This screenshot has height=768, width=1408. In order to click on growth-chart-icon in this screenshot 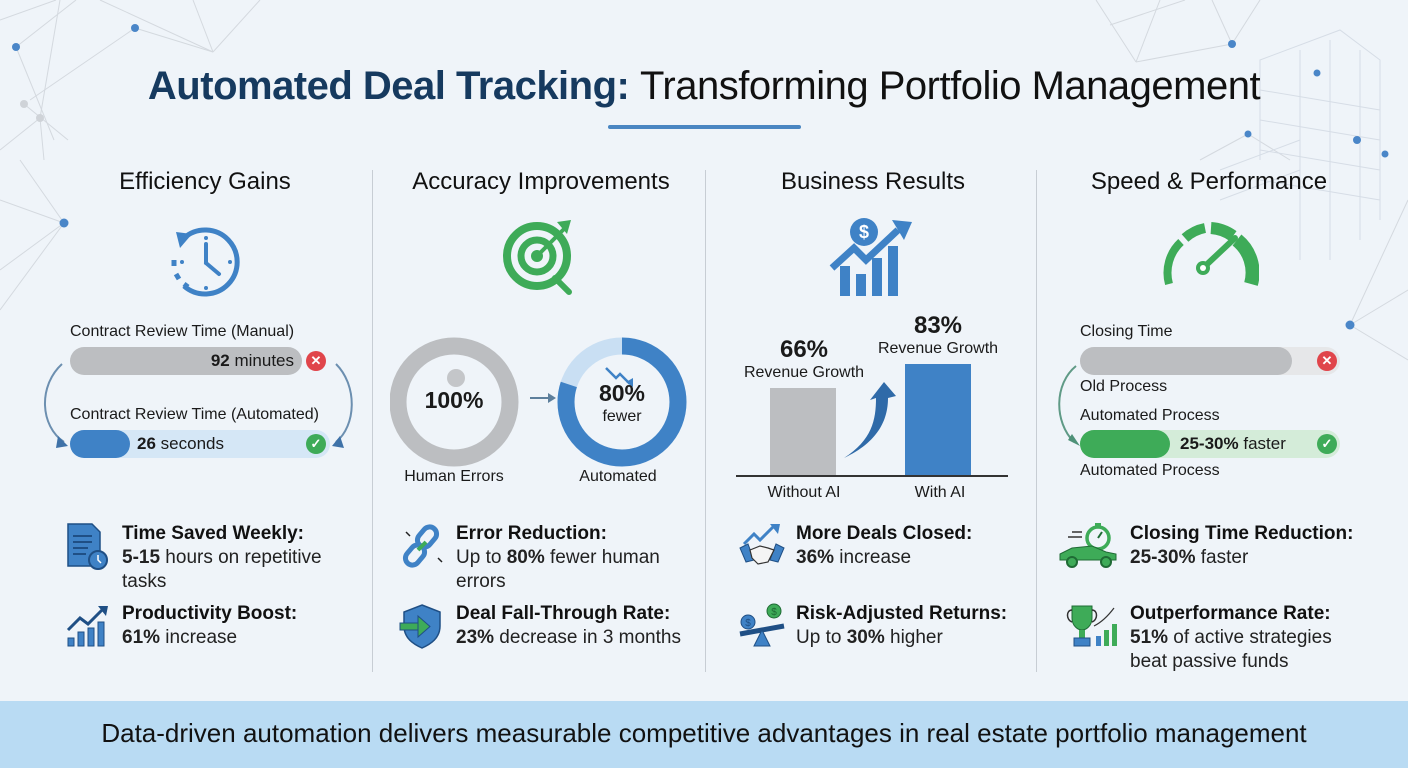, I will do `click(87, 626)`.